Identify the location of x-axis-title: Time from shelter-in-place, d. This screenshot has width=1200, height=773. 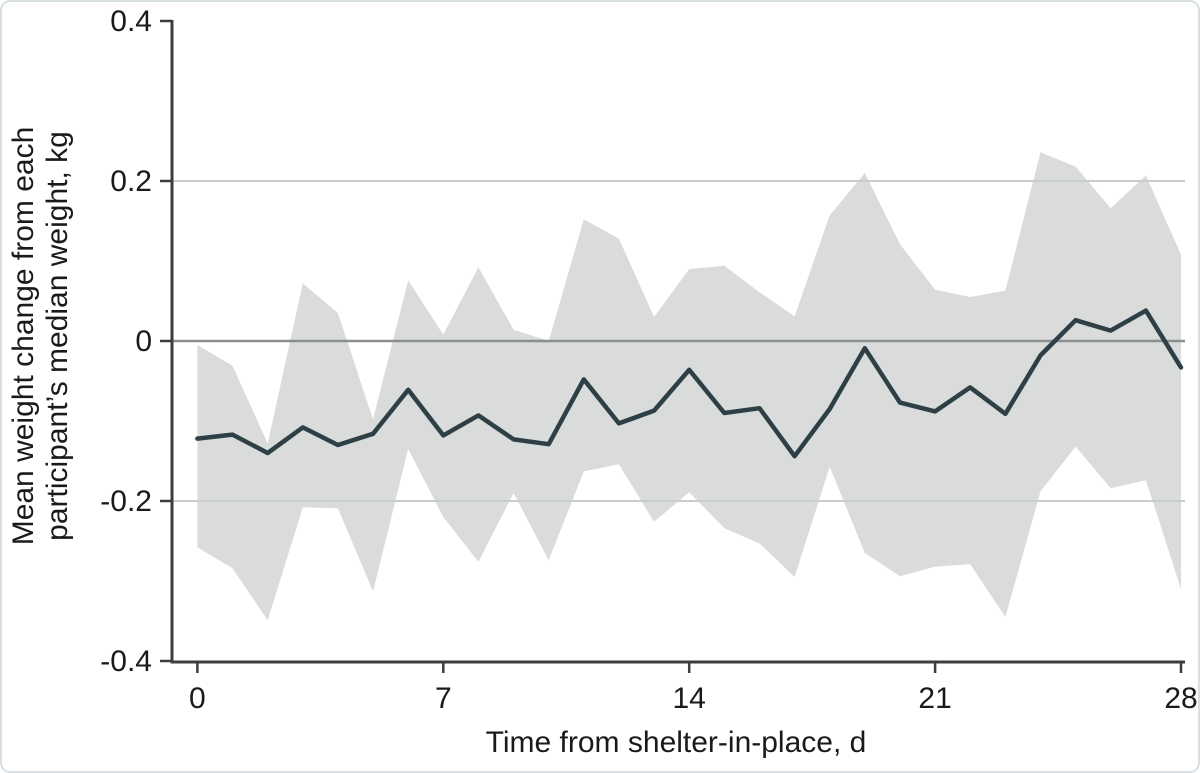
(676, 742).